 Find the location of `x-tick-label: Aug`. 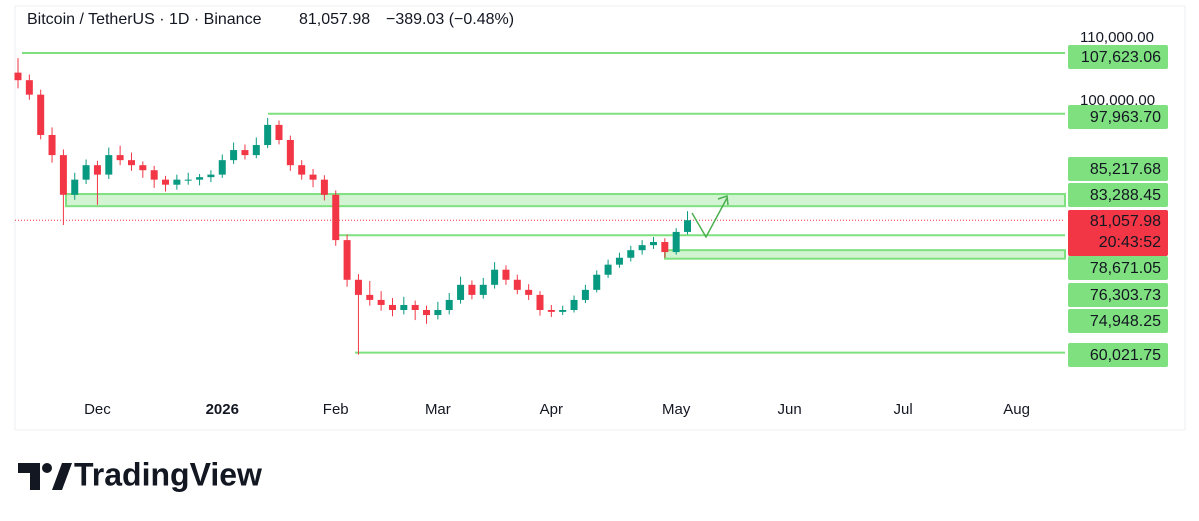

x-tick-label: Aug is located at coordinates (1016, 409).